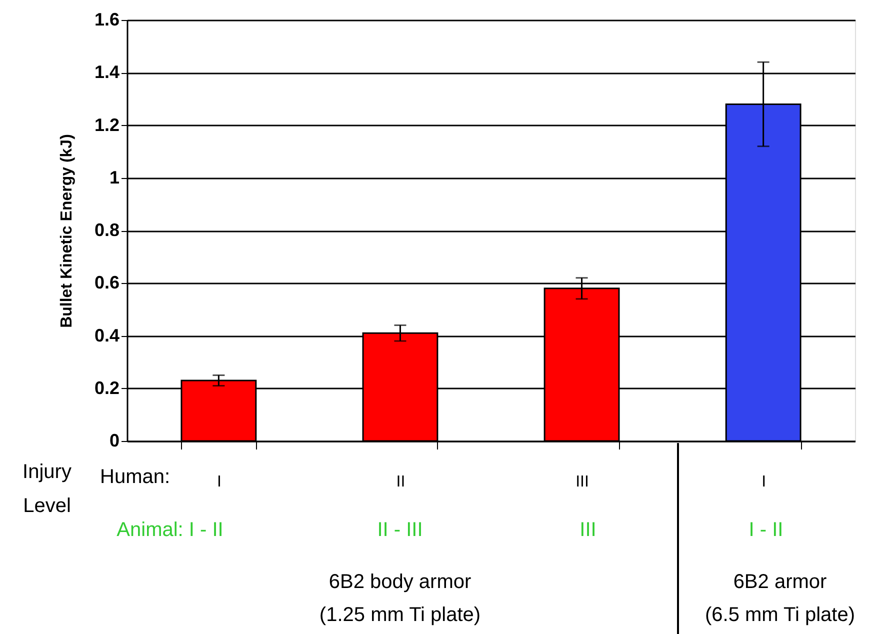  Describe the element at coordinates (114, 177) in the screenshot. I see `y-tick-label: 1` at that location.